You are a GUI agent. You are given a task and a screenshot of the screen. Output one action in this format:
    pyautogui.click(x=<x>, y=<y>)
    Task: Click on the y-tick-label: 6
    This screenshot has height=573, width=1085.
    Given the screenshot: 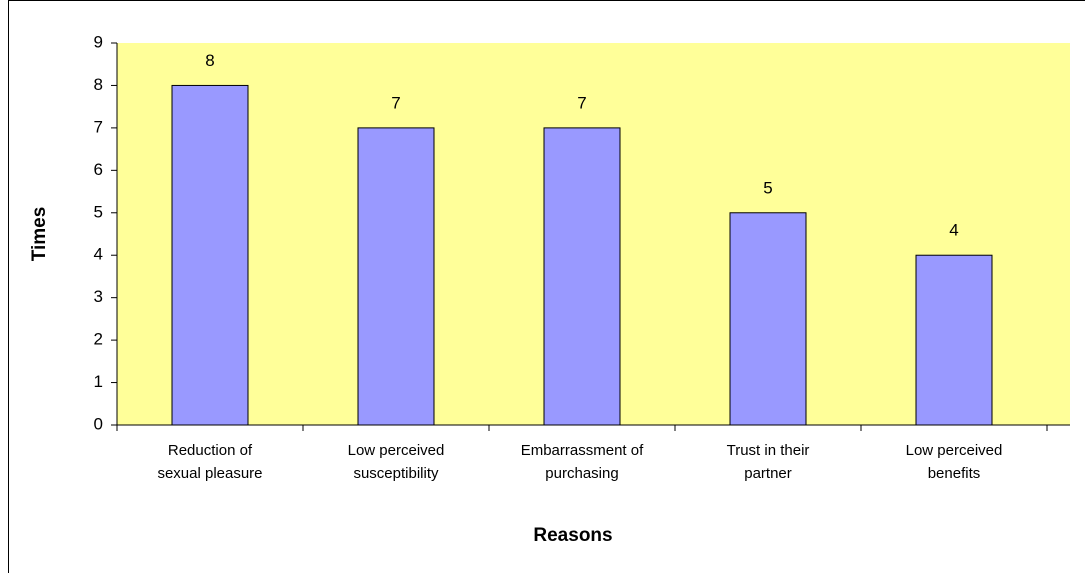 What is the action you would take?
    pyautogui.click(x=98, y=169)
    